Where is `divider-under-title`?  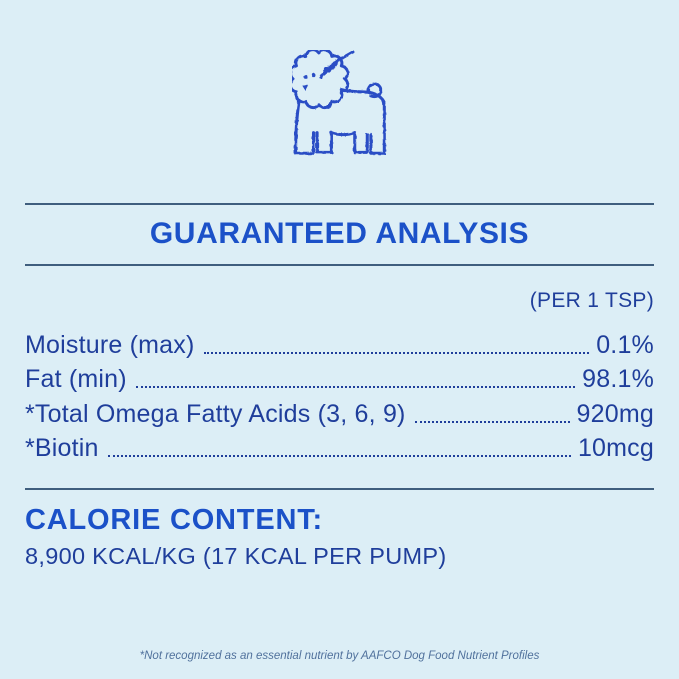
divider-under-title is located at coordinates (339, 265).